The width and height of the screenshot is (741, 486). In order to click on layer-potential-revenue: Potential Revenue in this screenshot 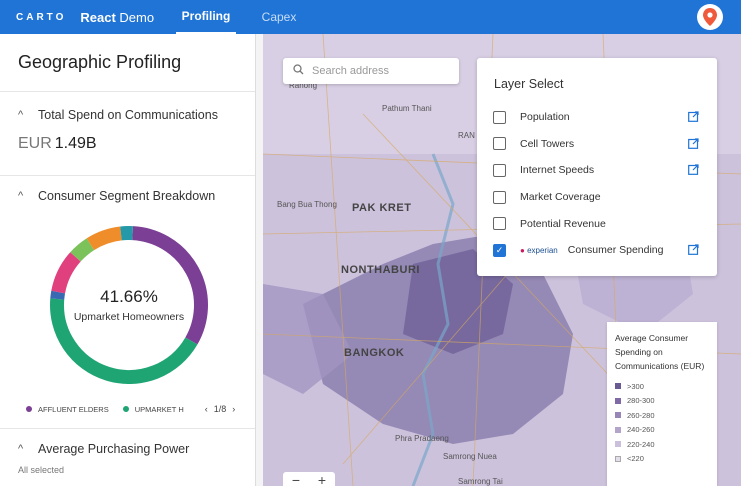, I will do `click(597, 223)`.